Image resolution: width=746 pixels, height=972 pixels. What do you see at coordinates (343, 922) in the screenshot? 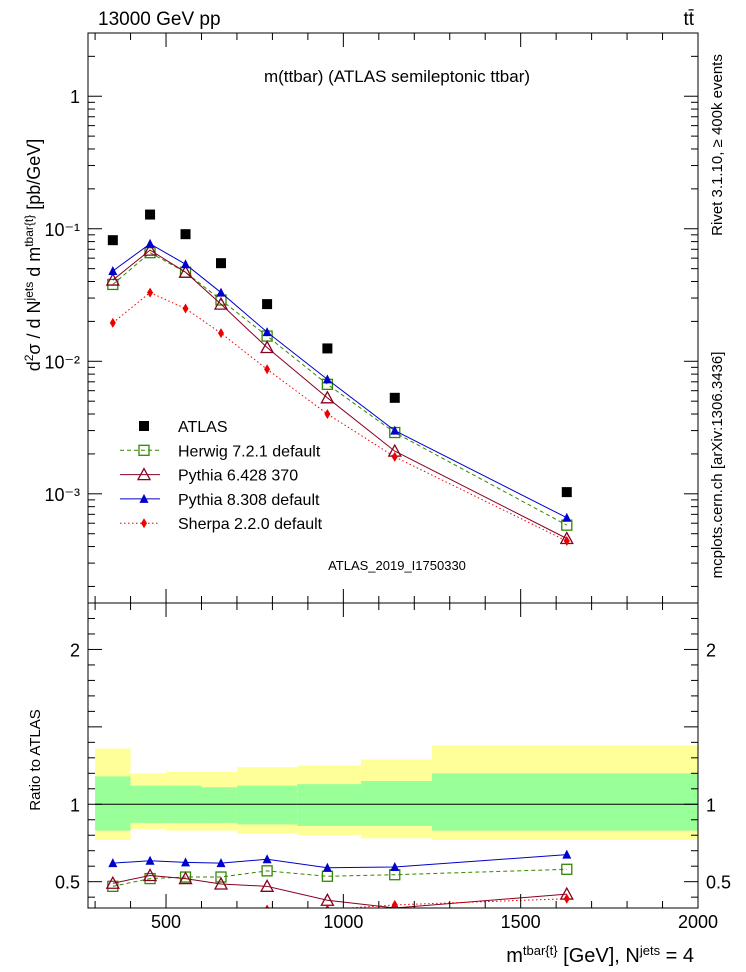
I see `x-tick-label: 1000` at bounding box center [343, 922].